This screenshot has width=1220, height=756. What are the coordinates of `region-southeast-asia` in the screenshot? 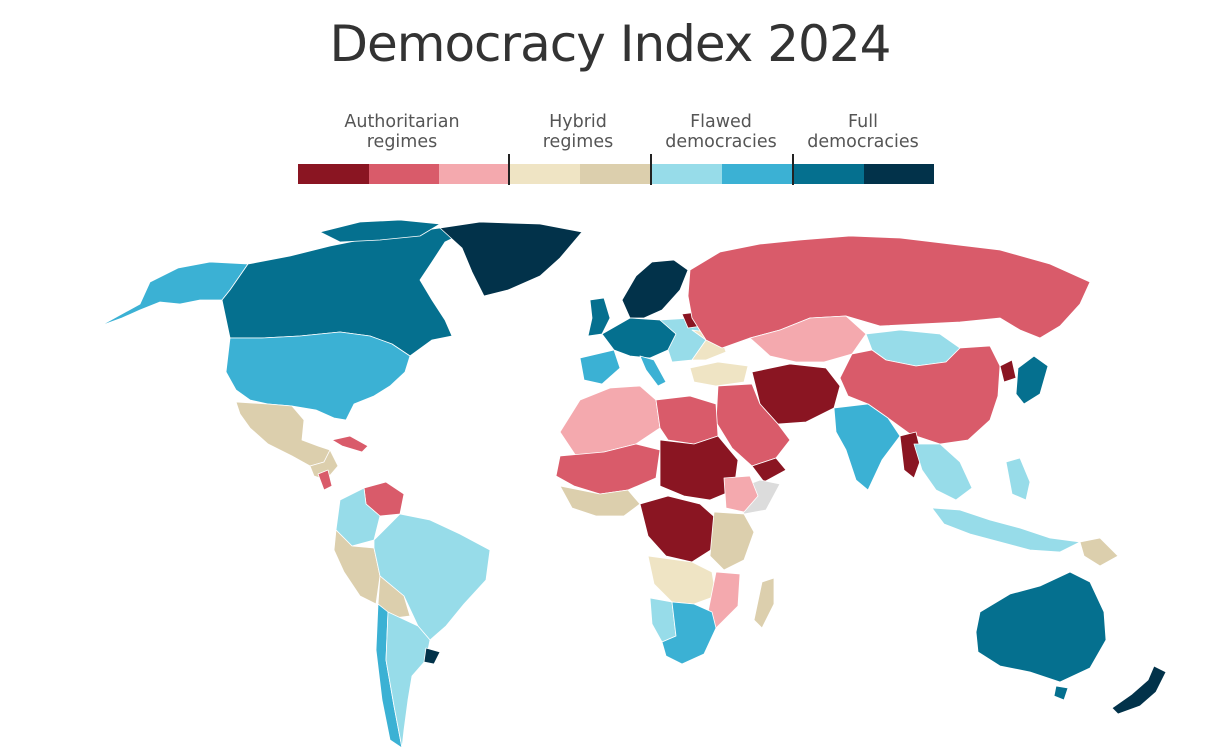 It's located at (943, 472).